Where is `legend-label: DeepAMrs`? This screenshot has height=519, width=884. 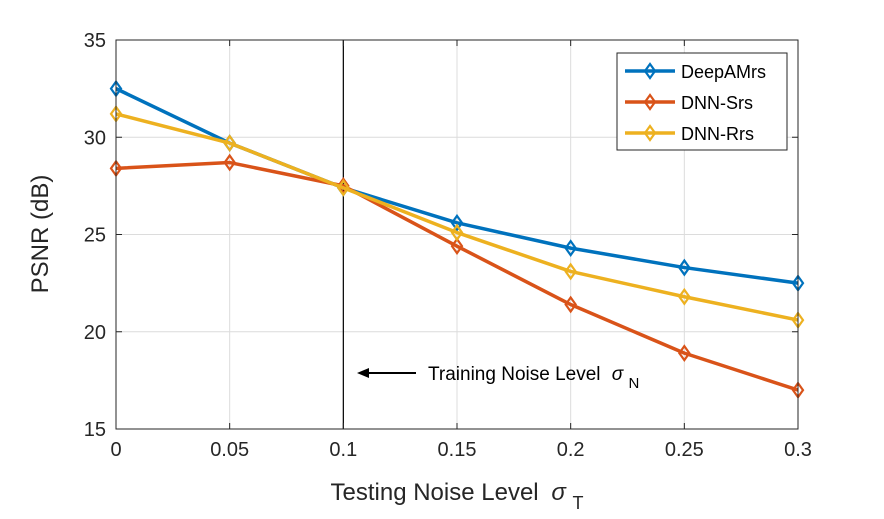
legend-label: DeepAMrs is located at coordinates (723, 72).